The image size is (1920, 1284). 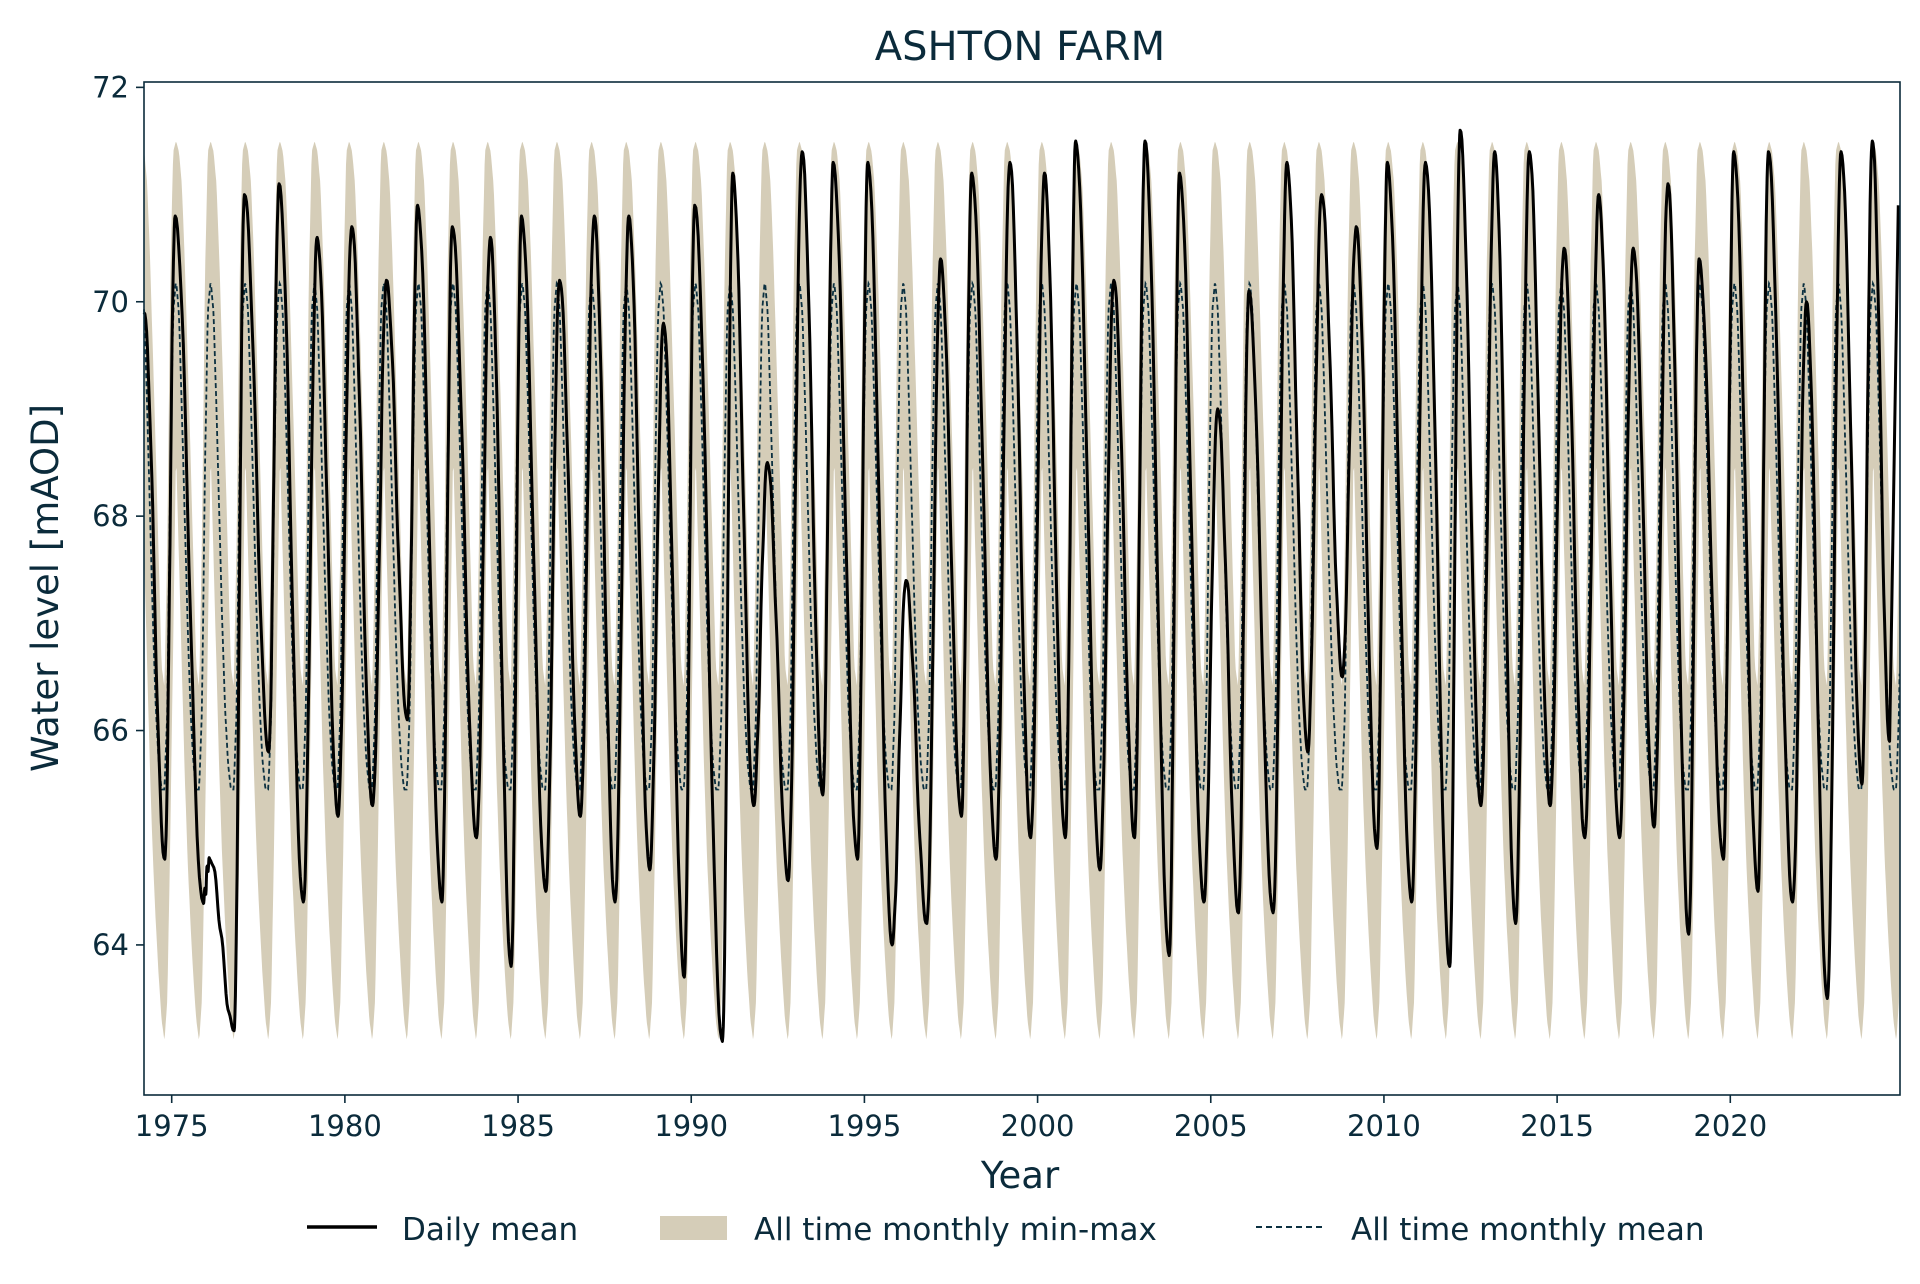 I want to click on y-tick-label: 66, so click(x=110, y=731).